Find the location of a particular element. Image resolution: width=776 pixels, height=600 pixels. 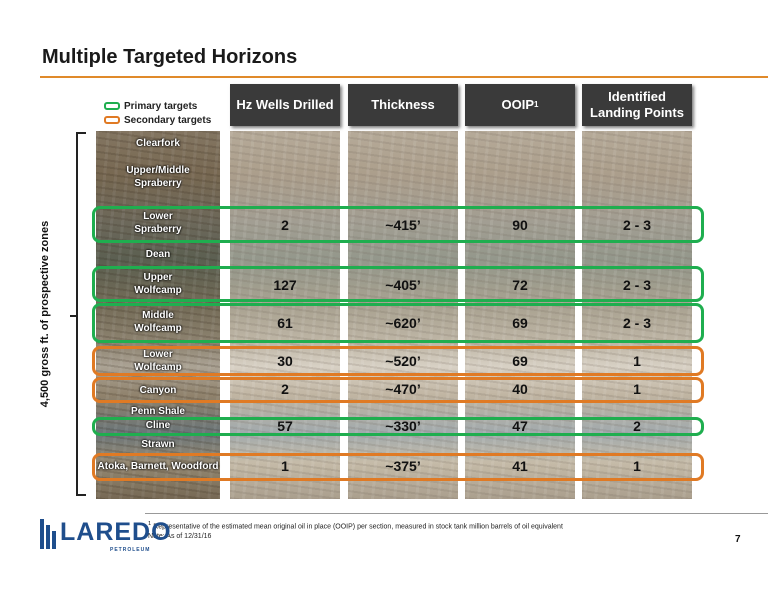

formation-upper-middle-spraberry: Upper/Middle Spraberry is located at coordinates (158, 177).